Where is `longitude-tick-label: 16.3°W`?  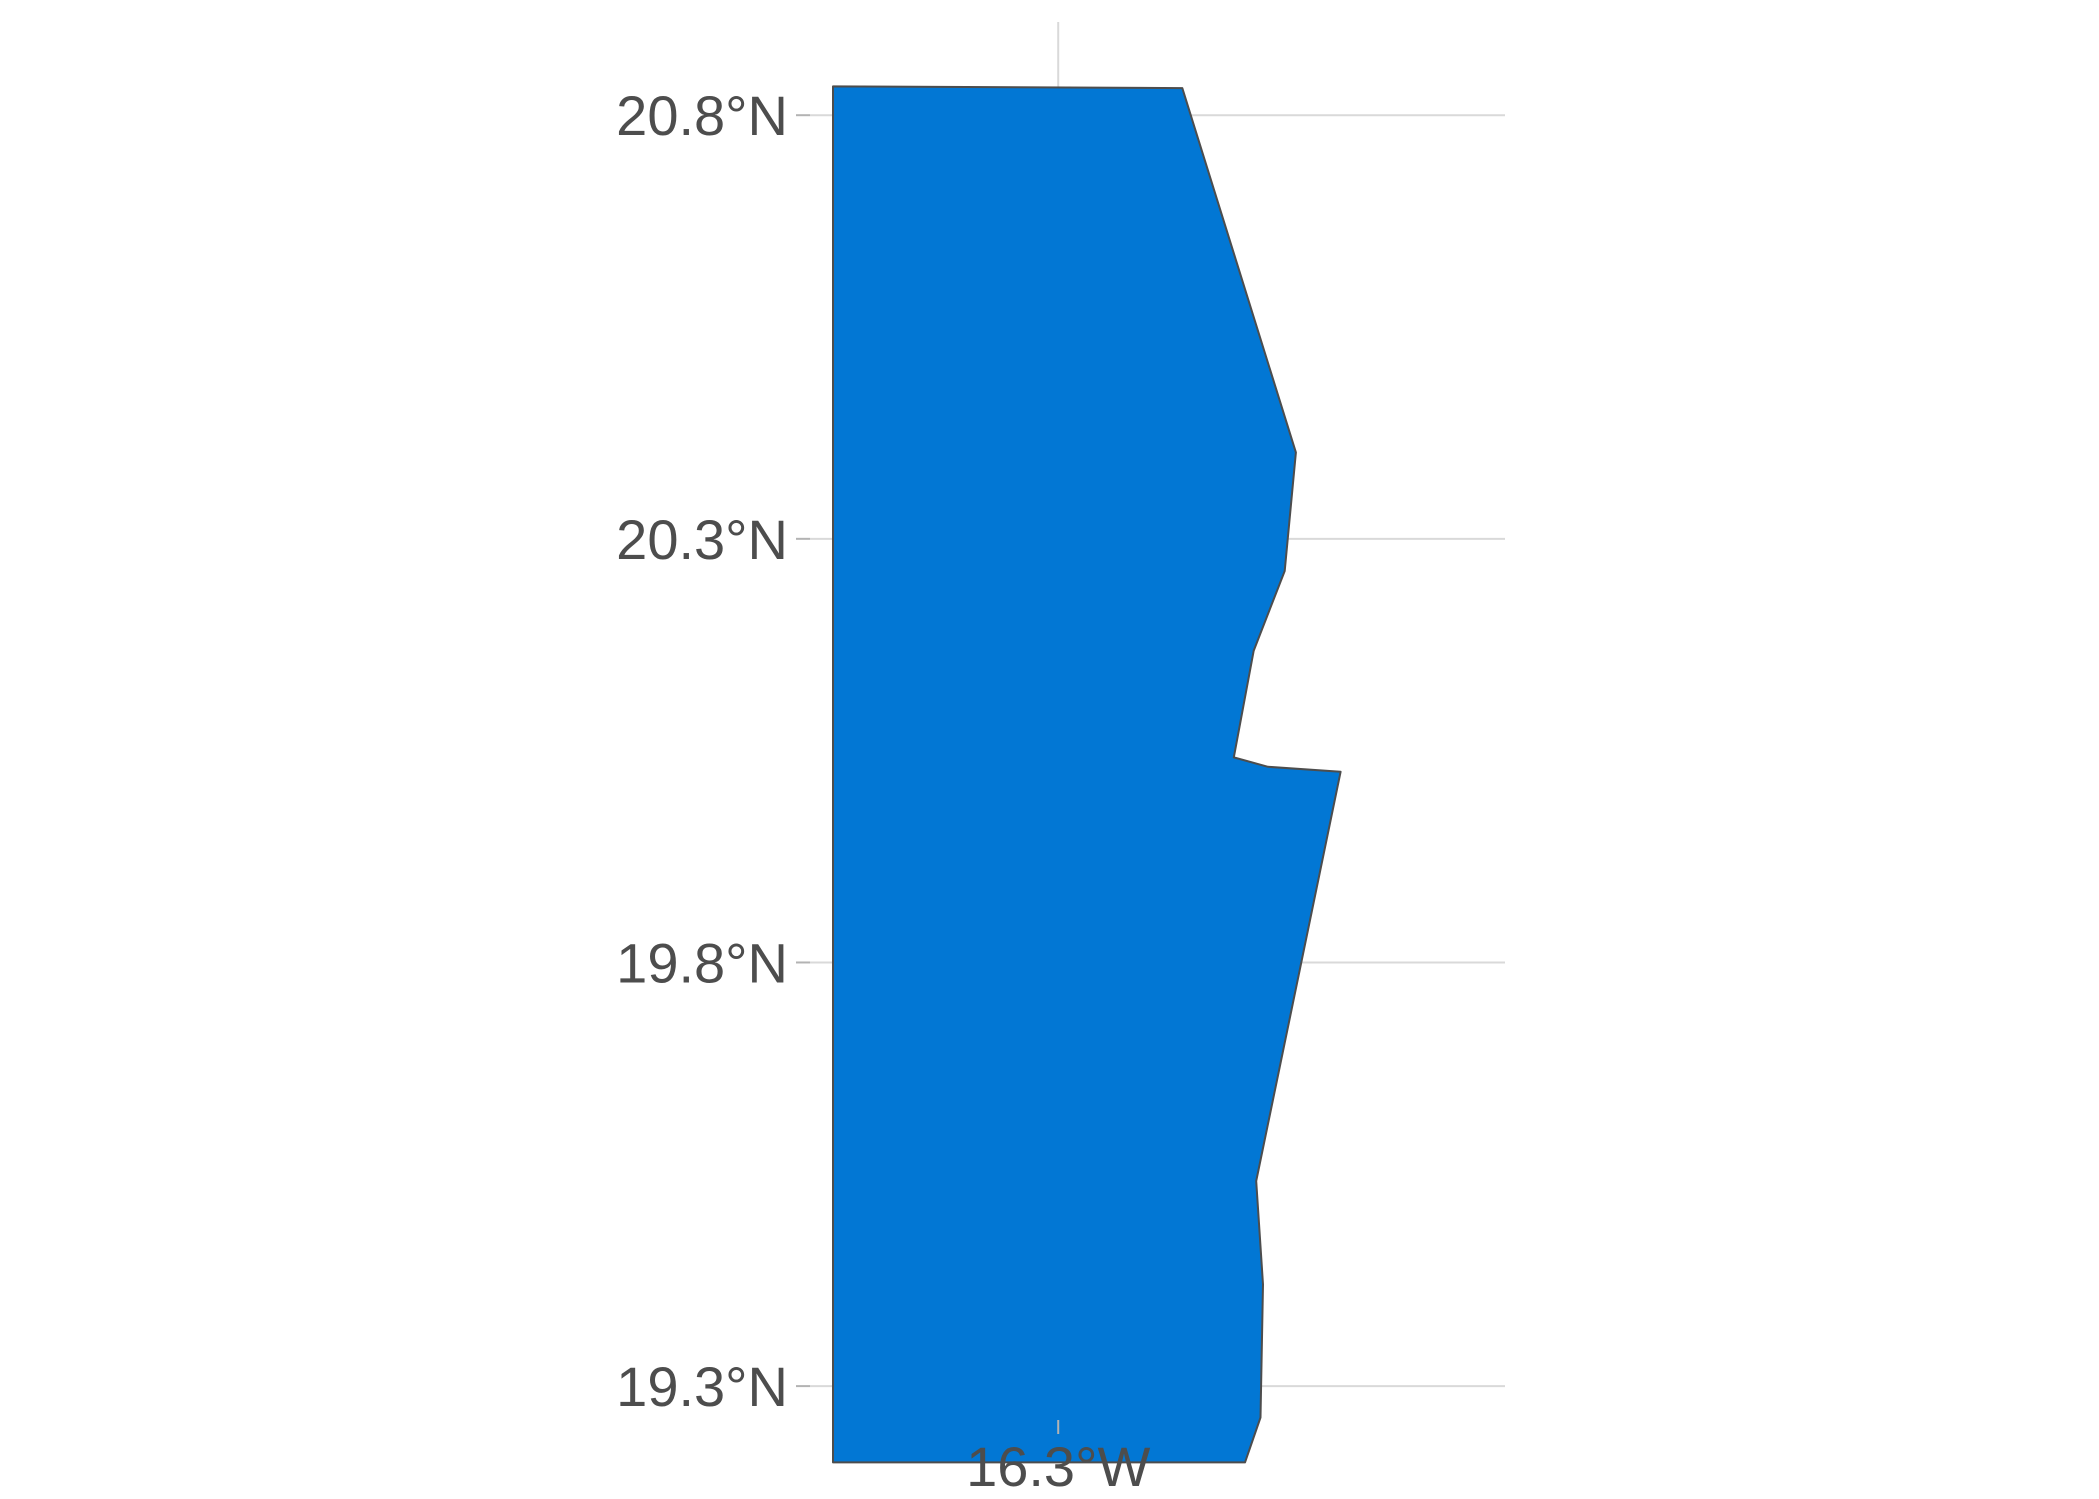
longitude-tick-label: 16.3°W is located at coordinates (1058, 1466).